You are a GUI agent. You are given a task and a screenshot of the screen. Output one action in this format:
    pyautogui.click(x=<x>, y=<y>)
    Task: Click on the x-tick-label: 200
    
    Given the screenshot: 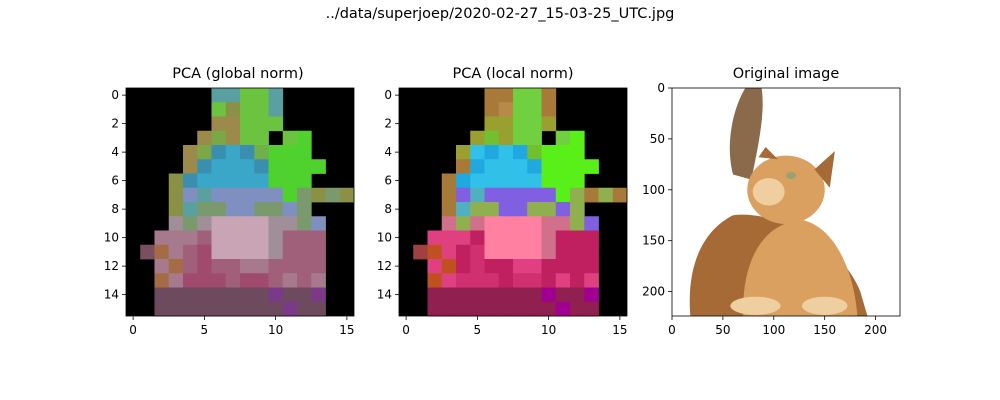 What is the action you would take?
    pyautogui.click(x=875, y=330)
    